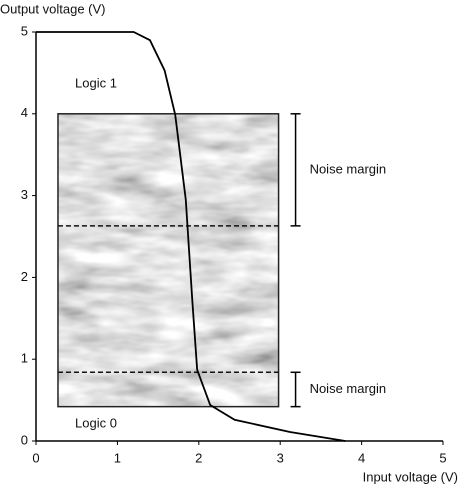 This screenshot has width=458, height=487. What do you see at coordinates (24, 358) in the screenshot?
I see `y-tick-label: 1` at bounding box center [24, 358].